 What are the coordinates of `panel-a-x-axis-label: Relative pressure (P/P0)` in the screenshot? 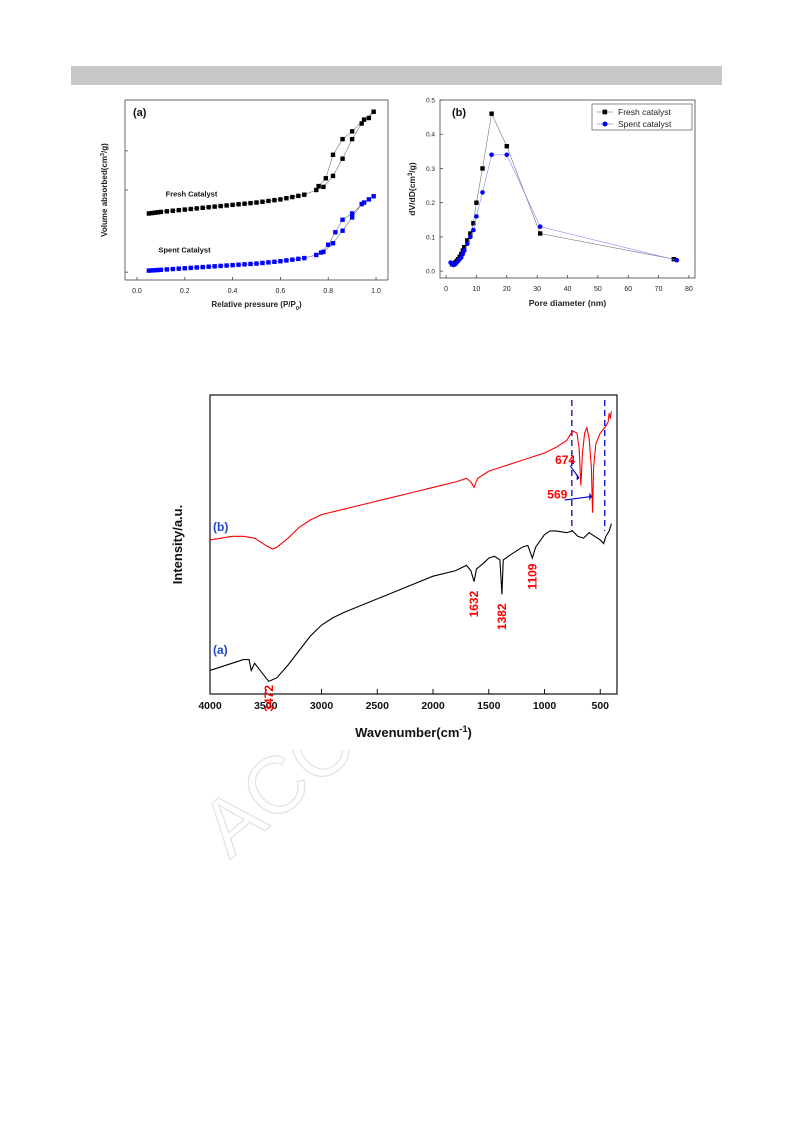 It's located at (256, 306).